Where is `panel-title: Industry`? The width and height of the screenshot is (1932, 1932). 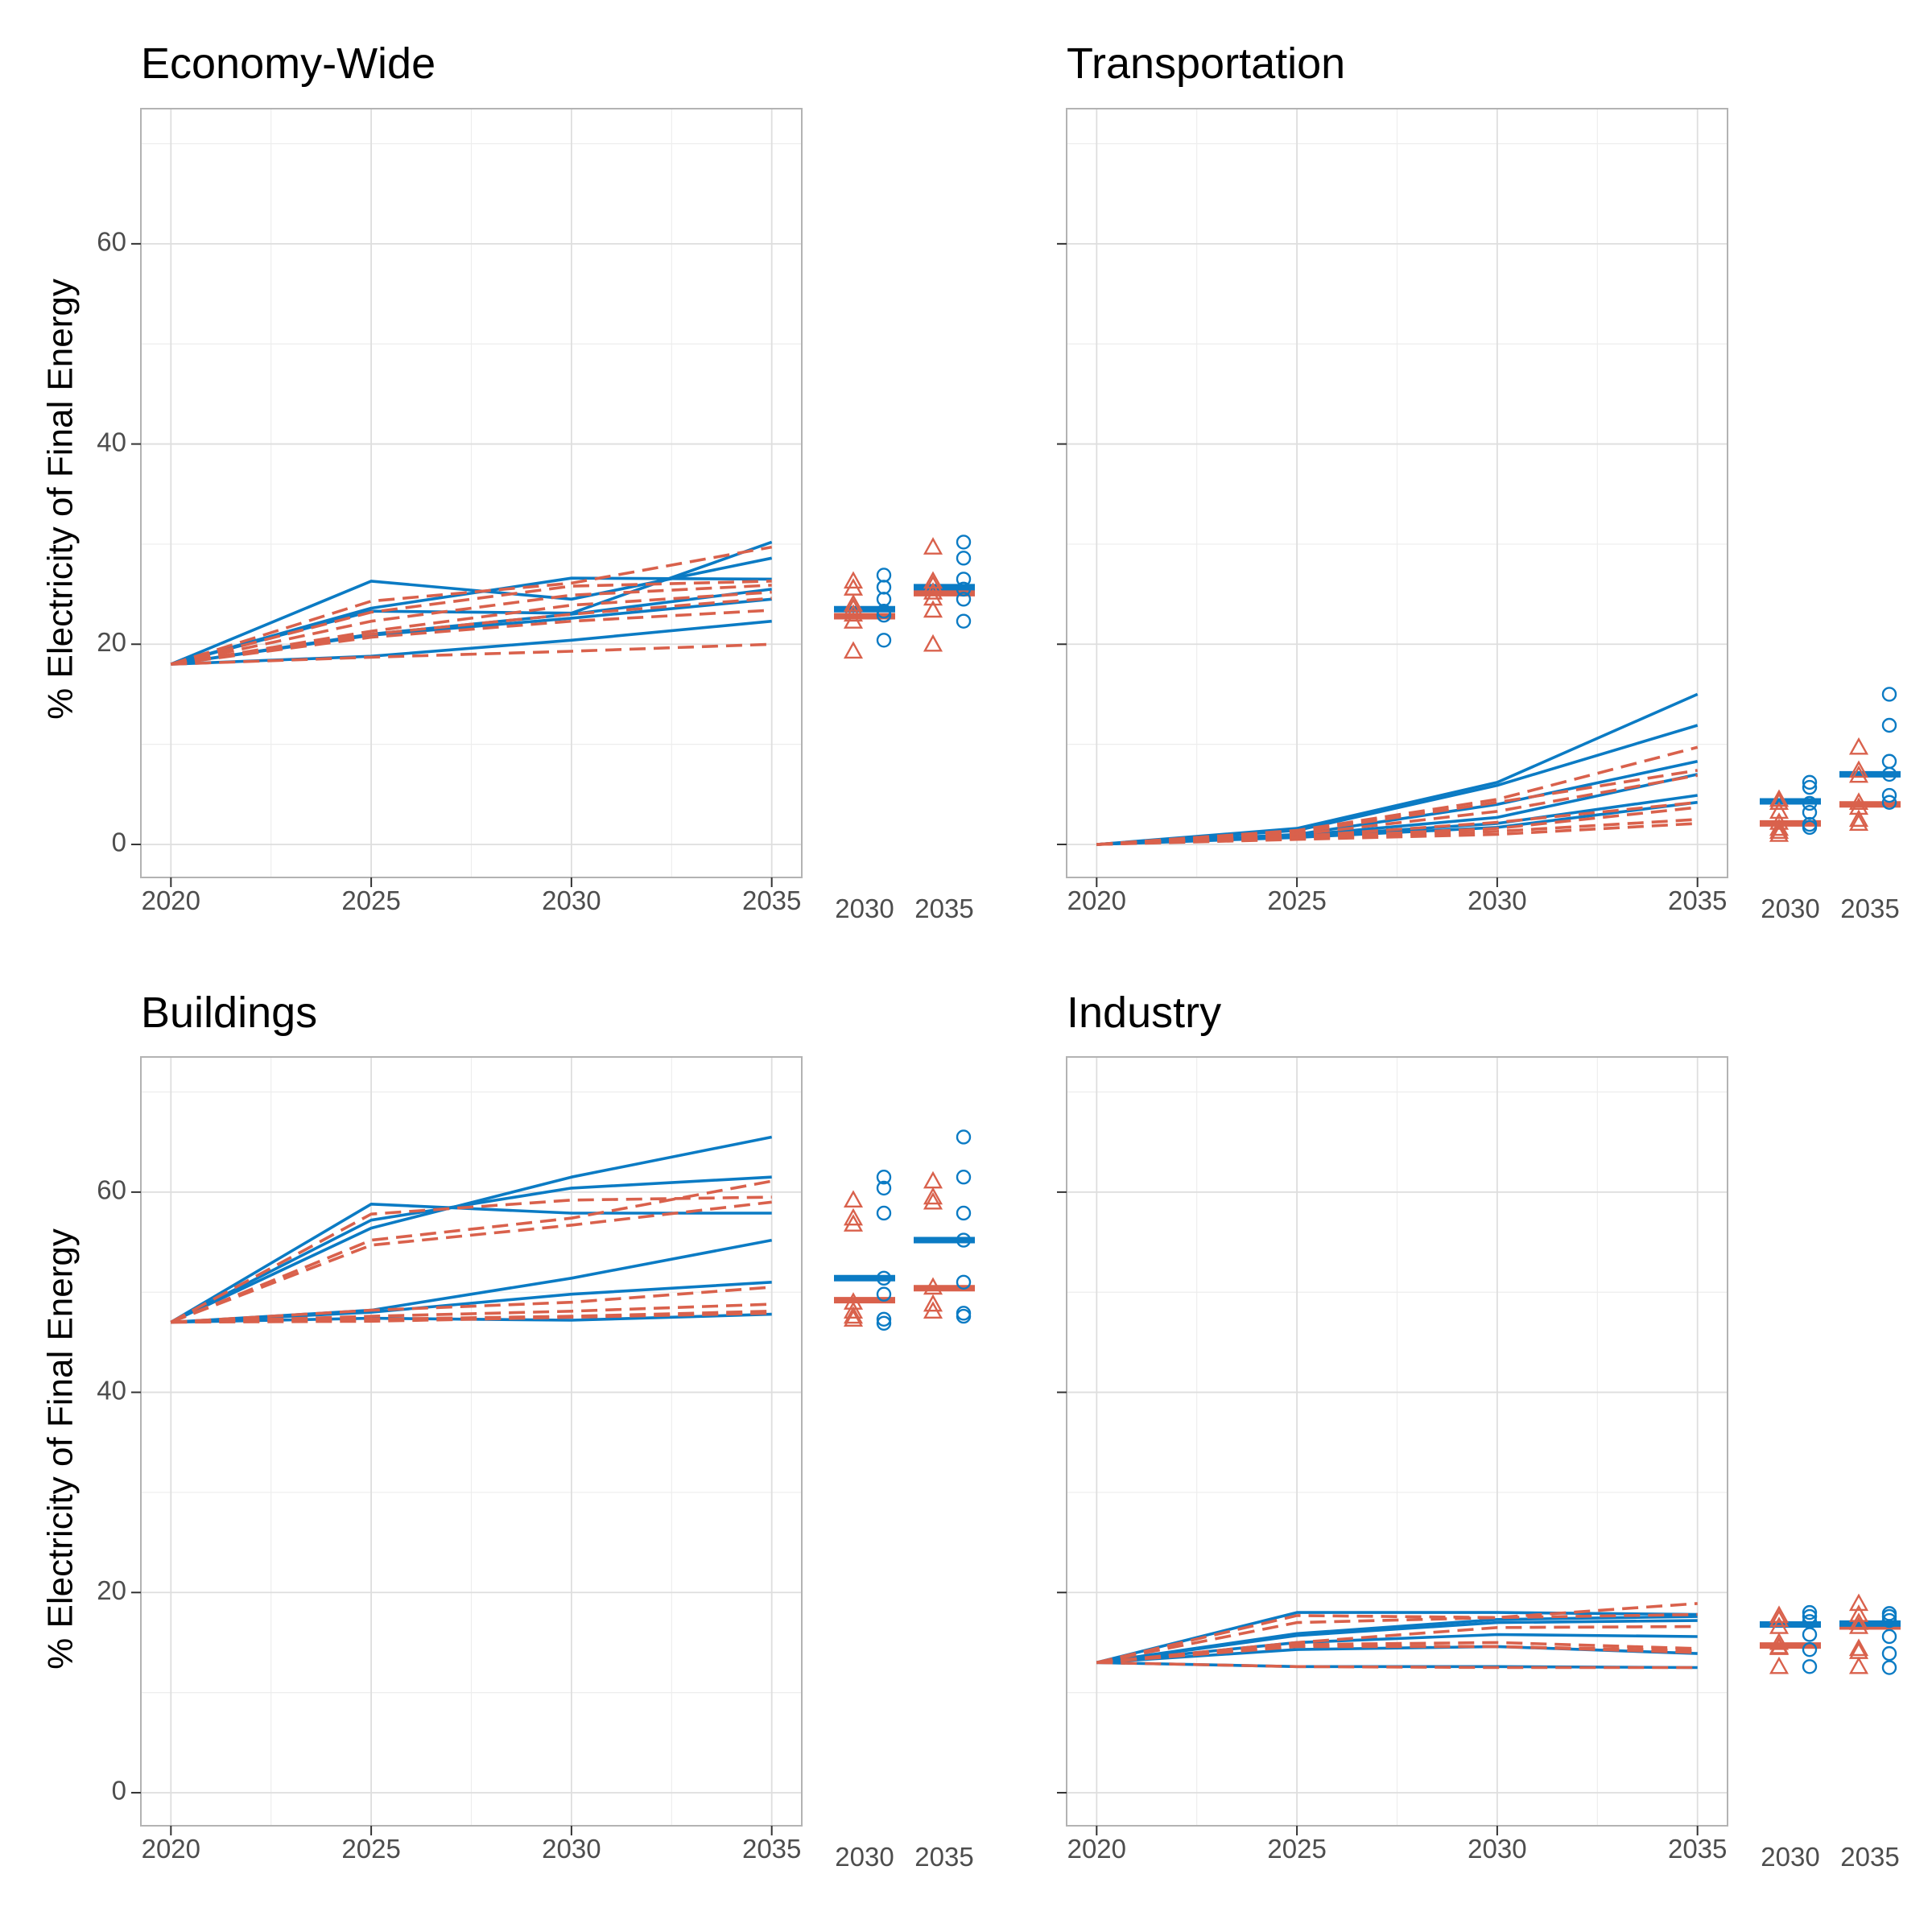 panel-title: Industry is located at coordinates (1144, 1013).